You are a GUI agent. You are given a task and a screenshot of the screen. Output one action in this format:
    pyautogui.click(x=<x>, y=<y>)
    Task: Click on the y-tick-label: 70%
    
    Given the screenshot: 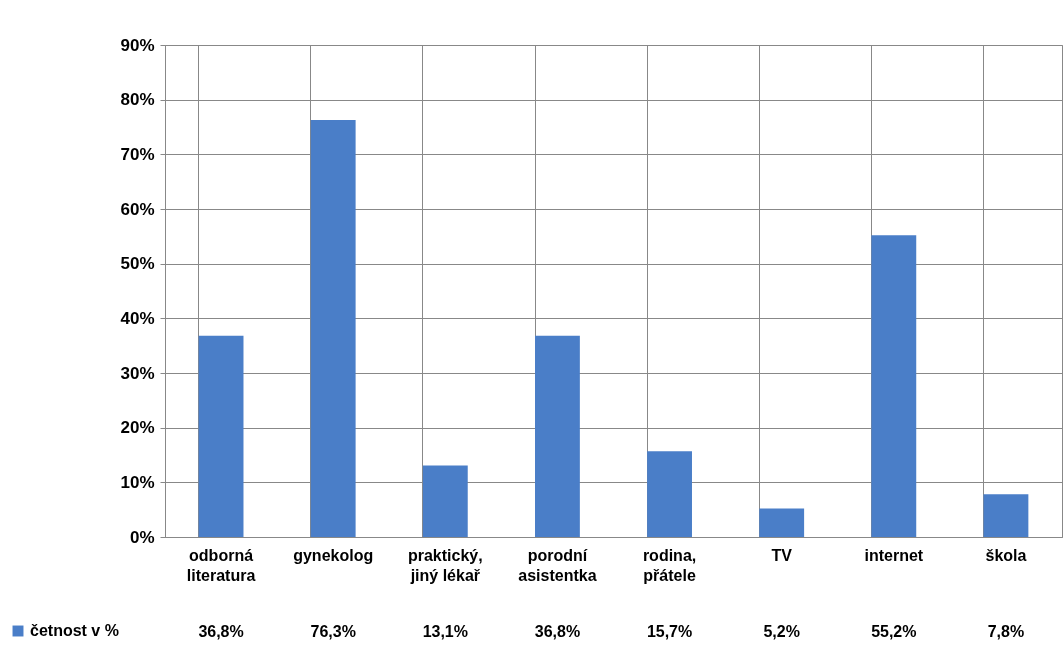 What is the action you would take?
    pyautogui.click(x=137, y=154)
    